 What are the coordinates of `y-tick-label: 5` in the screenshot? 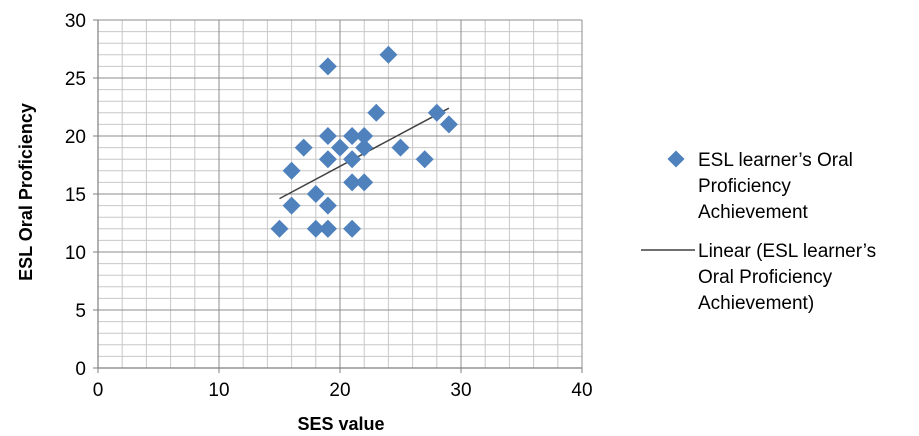 It's located at (80, 311).